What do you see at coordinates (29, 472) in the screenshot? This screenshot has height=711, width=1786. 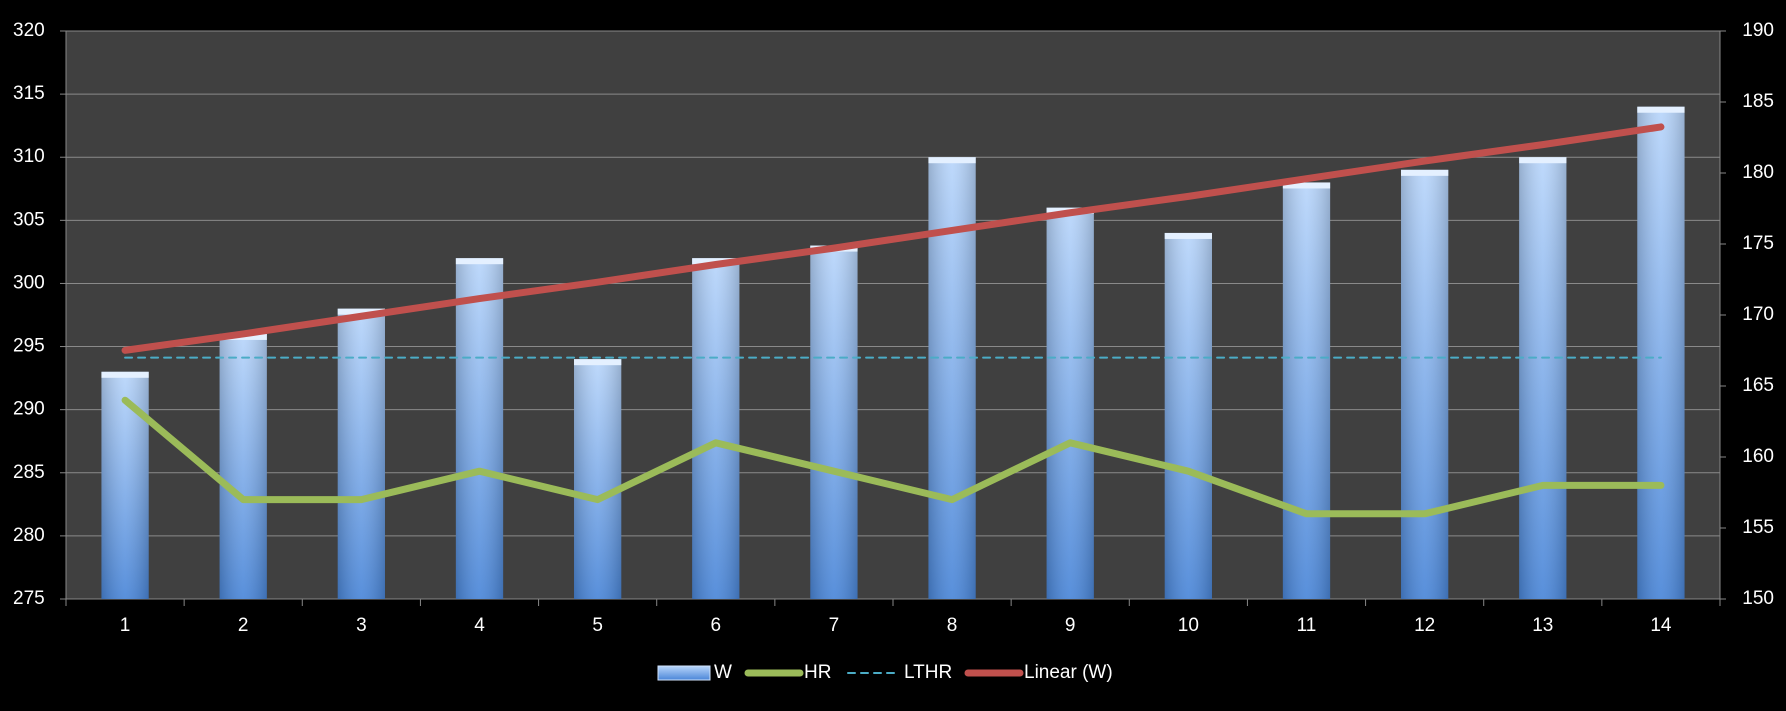 I see `y-tick-label: 285` at bounding box center [29, 472].